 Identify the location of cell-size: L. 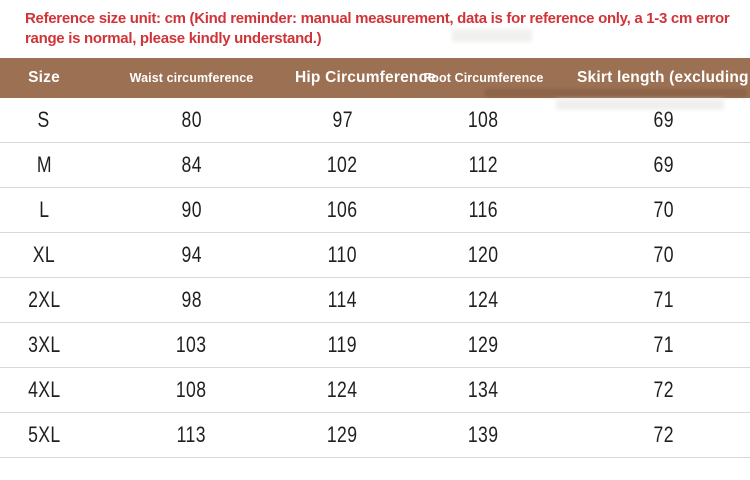
(44, 210).